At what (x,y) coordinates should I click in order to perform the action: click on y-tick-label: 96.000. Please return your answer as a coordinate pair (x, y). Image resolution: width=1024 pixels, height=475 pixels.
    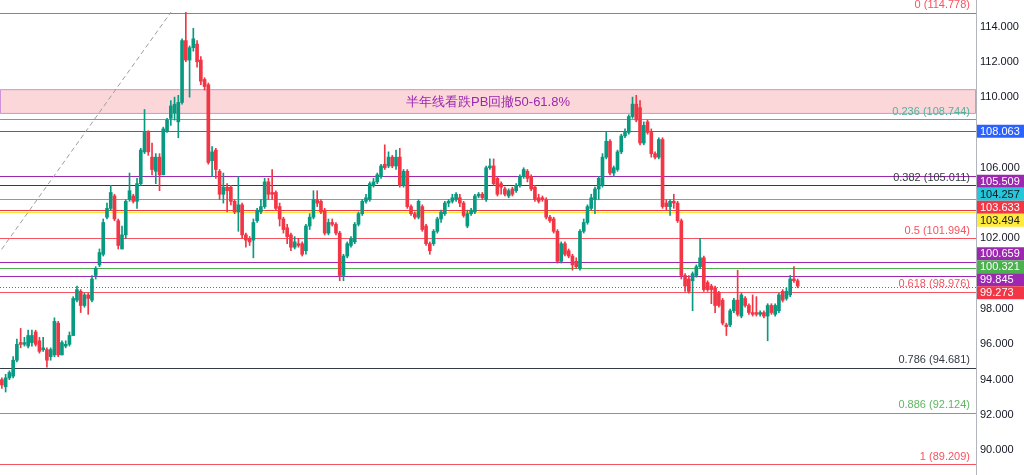
    Looking at the image, I should click on (997, 343).